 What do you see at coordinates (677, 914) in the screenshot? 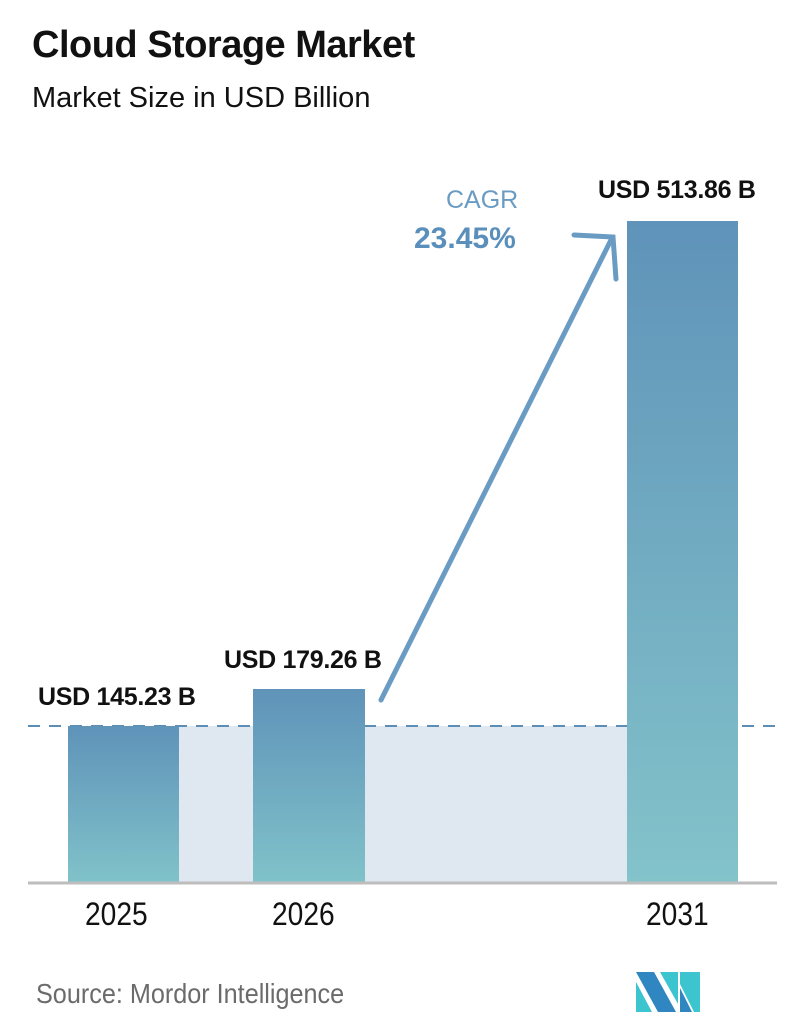
I see `x-tick-2031: 2031` at bounding box center [677, 914].